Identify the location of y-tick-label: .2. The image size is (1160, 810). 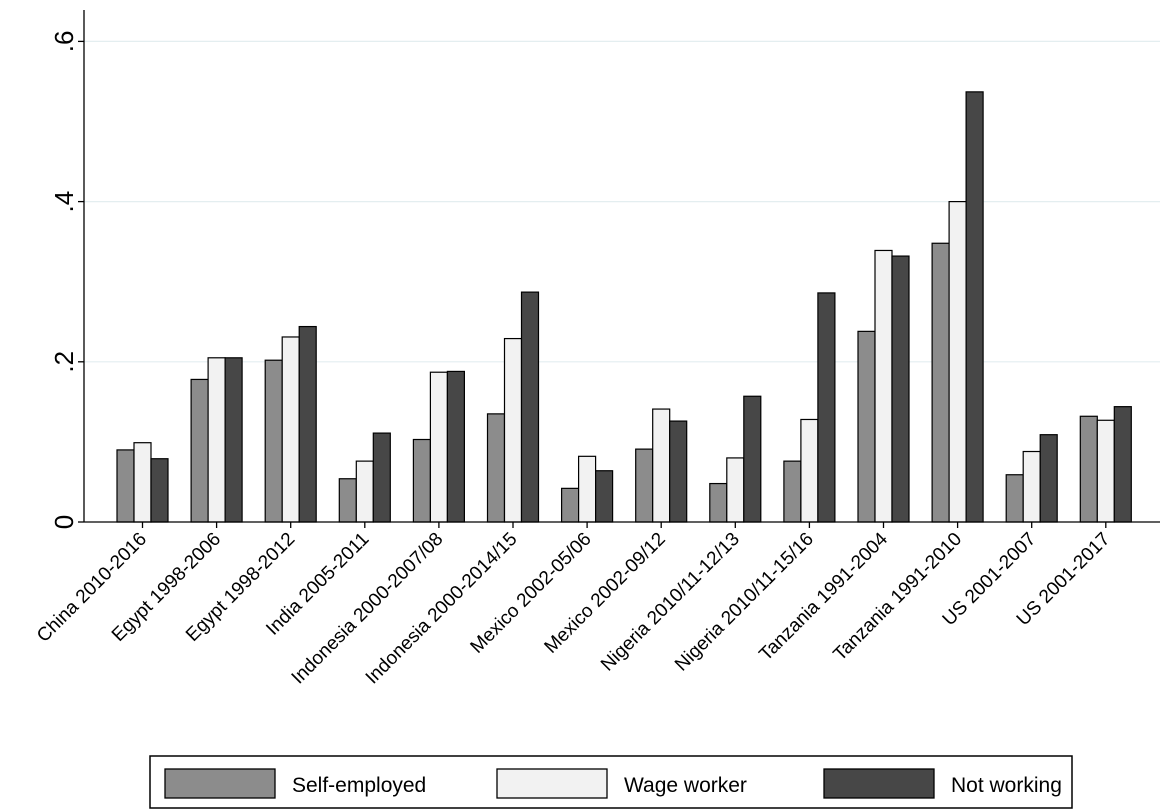
(64, 362).